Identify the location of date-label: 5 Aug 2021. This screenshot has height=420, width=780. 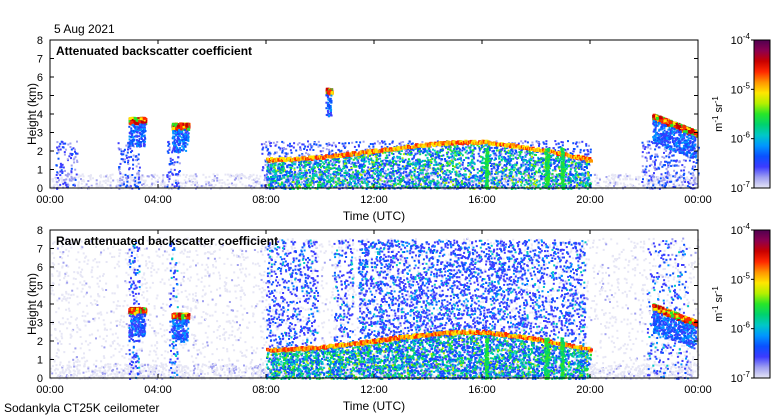
(84, 29).